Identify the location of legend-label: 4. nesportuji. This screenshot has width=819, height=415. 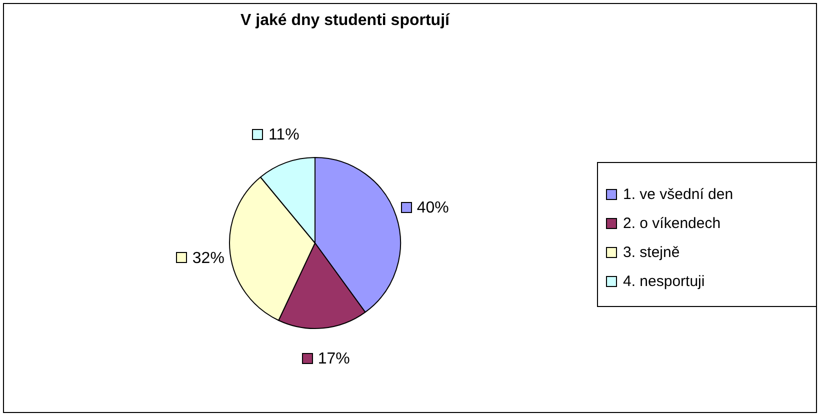
(664, 281).